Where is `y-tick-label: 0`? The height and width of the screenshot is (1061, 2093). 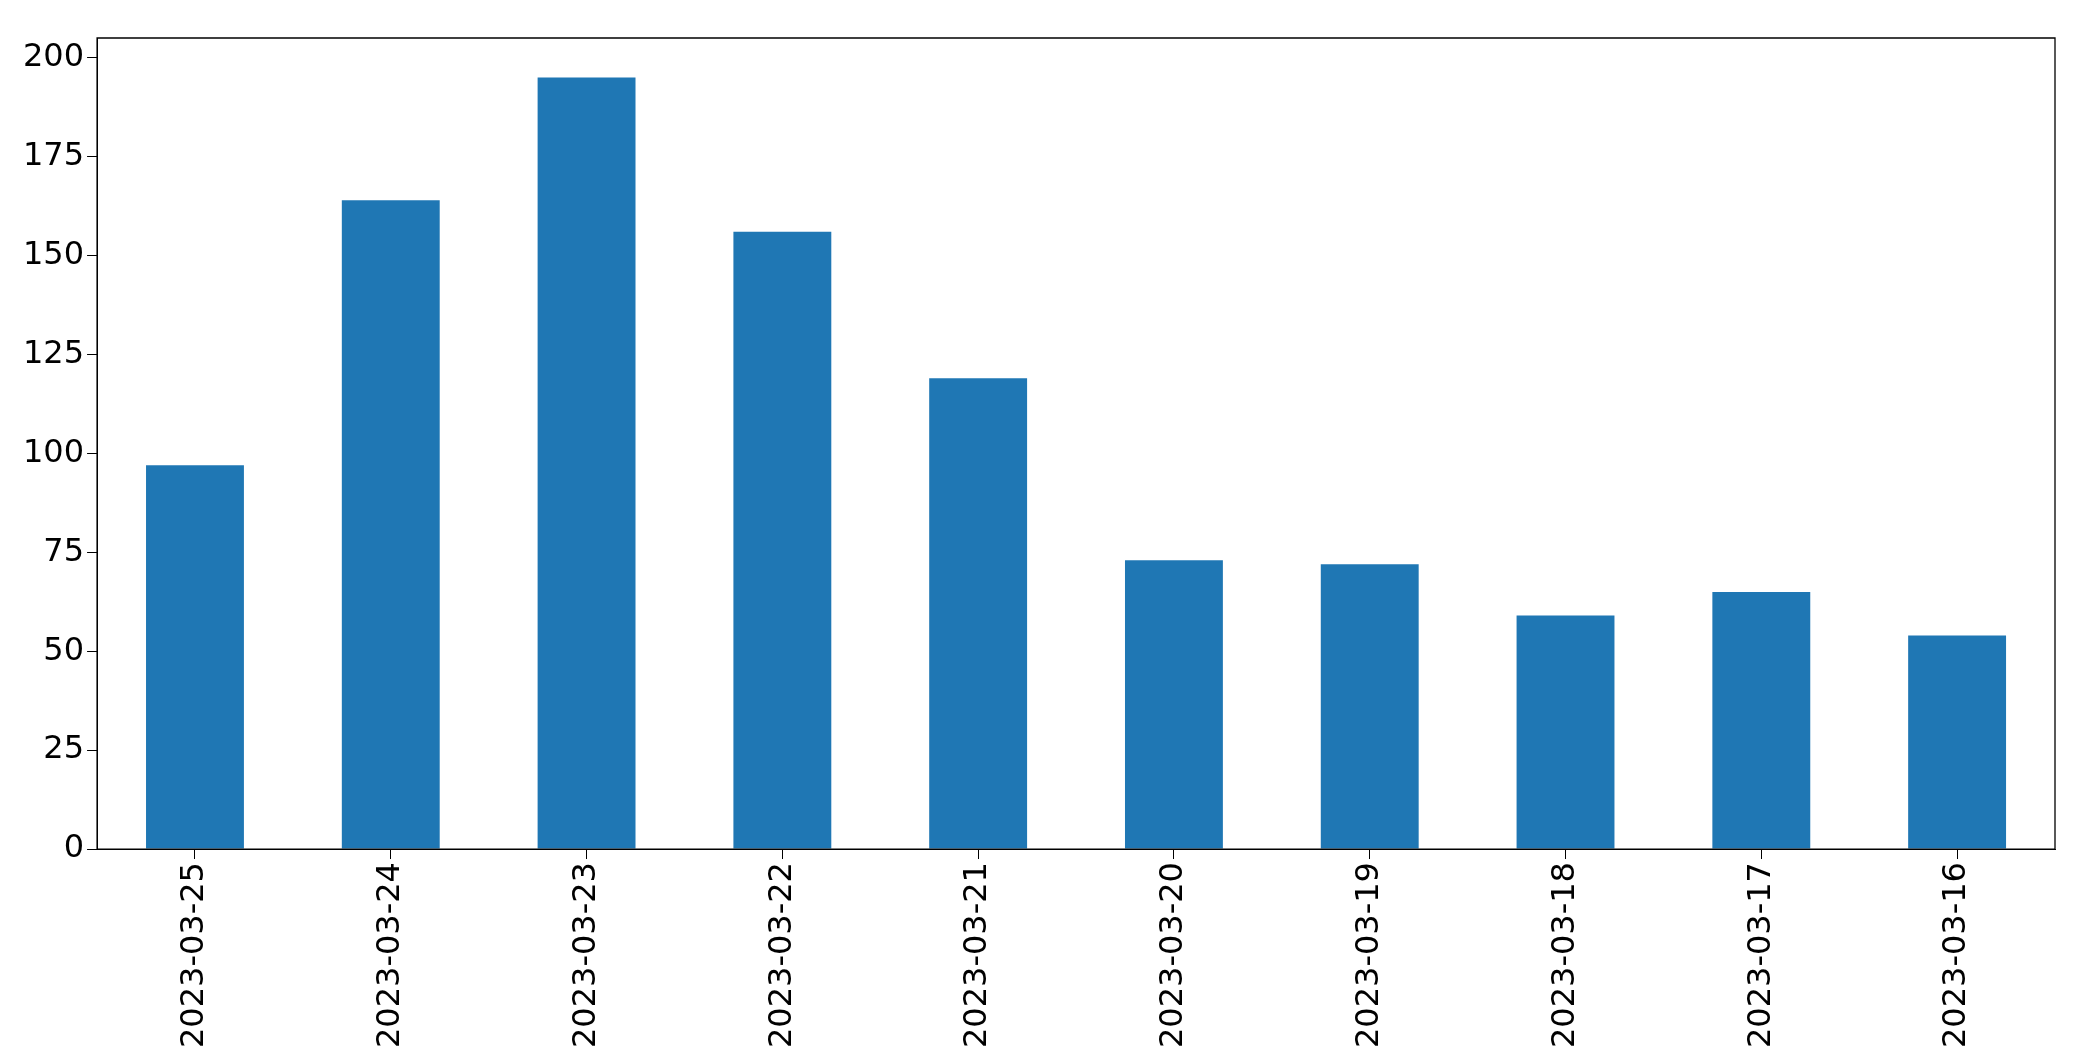
y-tick-label: 0 is located at coordinates (74, 846).